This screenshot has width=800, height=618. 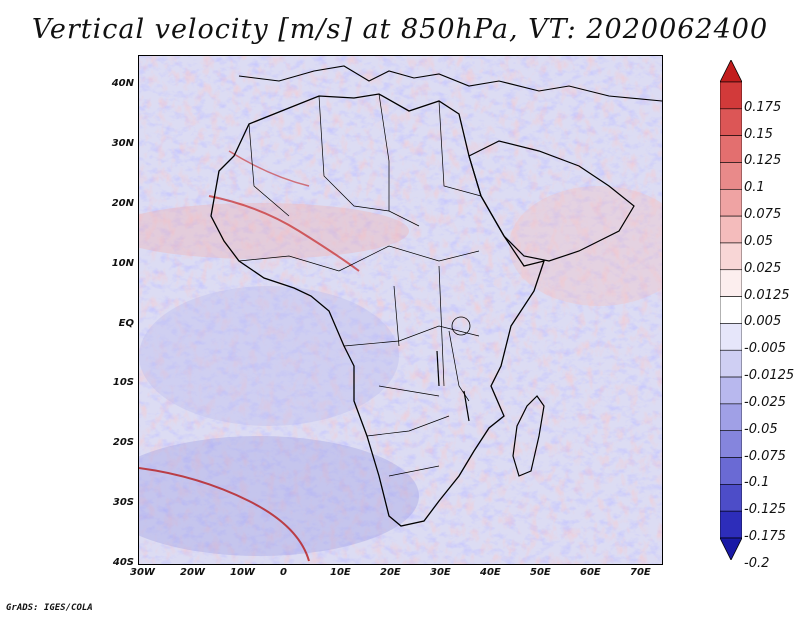 I want to click on sahara-upward-streak, so click(x=284, y=233).